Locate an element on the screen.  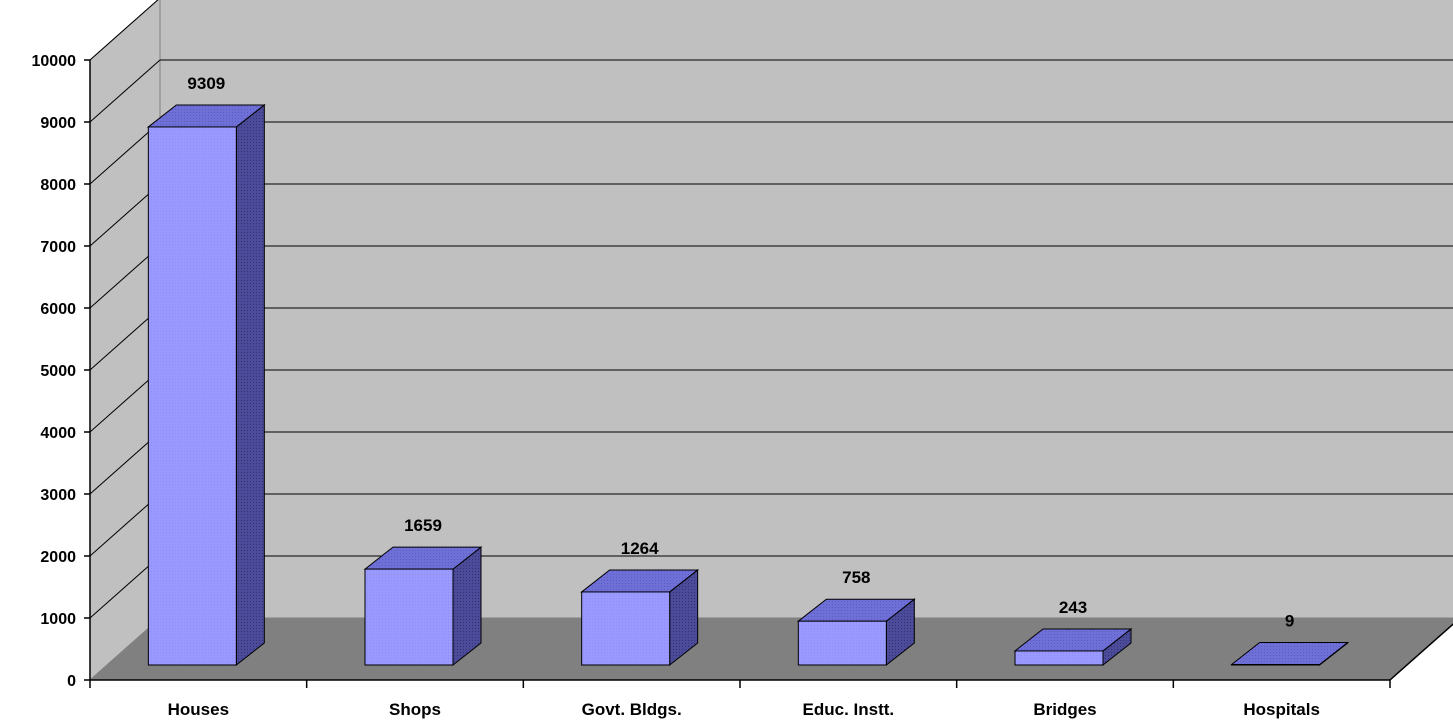
y-tick-label: 6000 is located at coordinates (58, 309).